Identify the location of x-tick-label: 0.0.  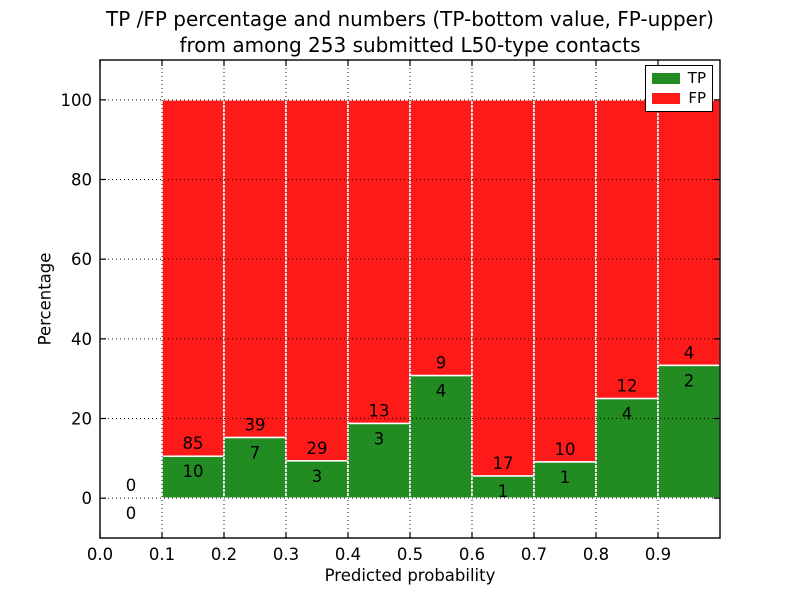
(100, 554).